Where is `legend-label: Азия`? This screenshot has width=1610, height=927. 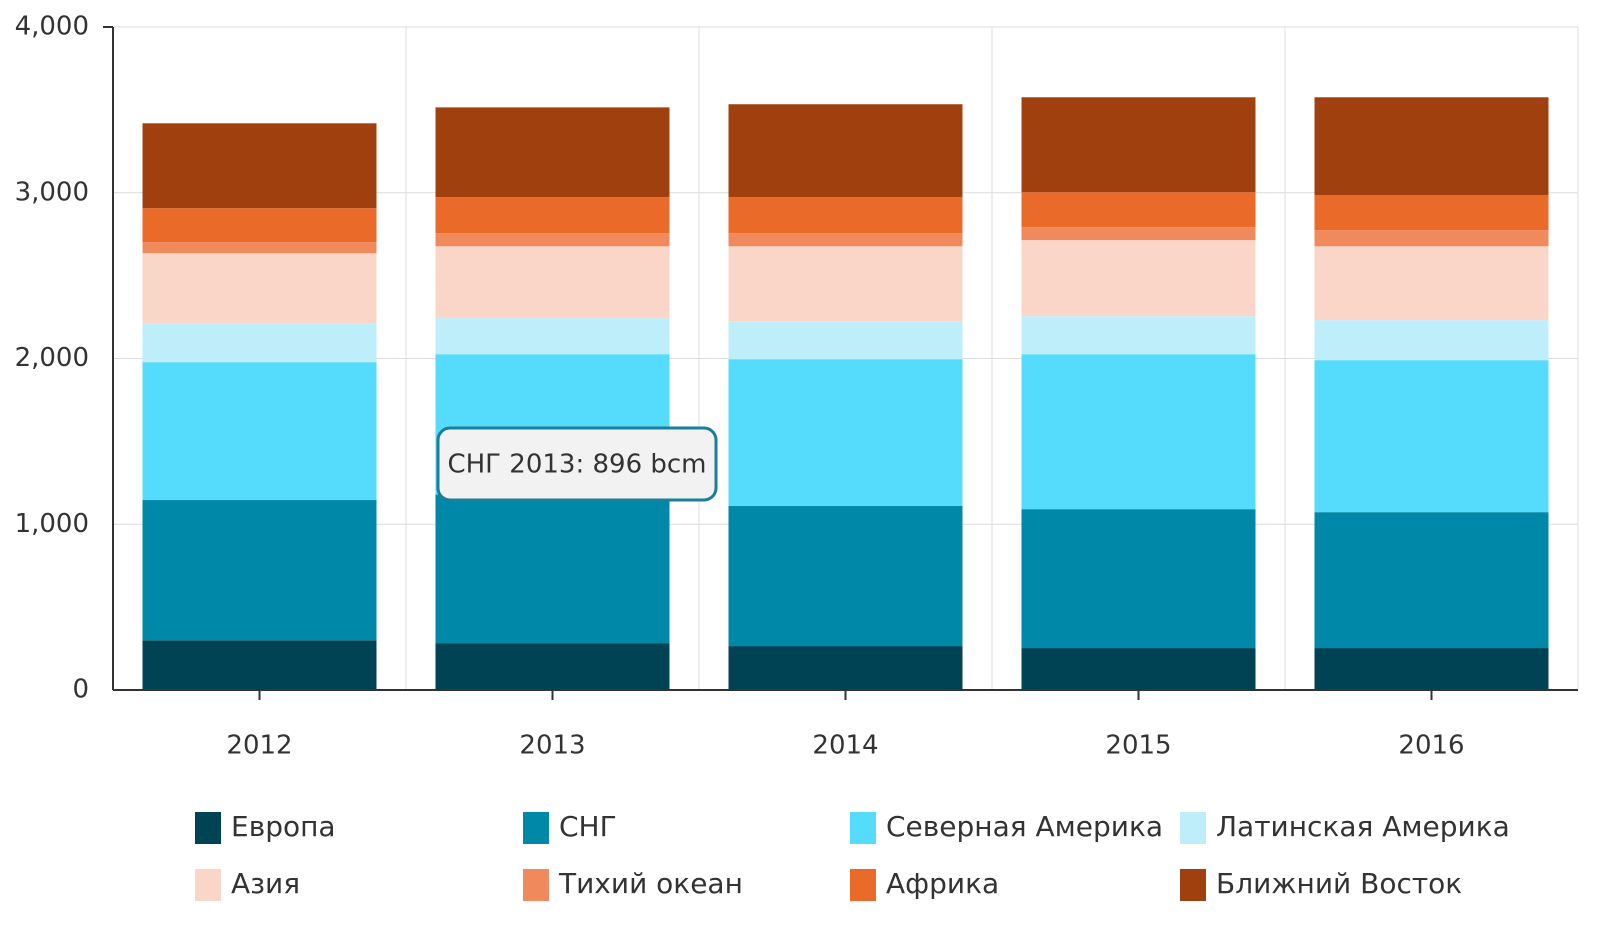 legend-label: Азия is located at coordinates (265, 883).